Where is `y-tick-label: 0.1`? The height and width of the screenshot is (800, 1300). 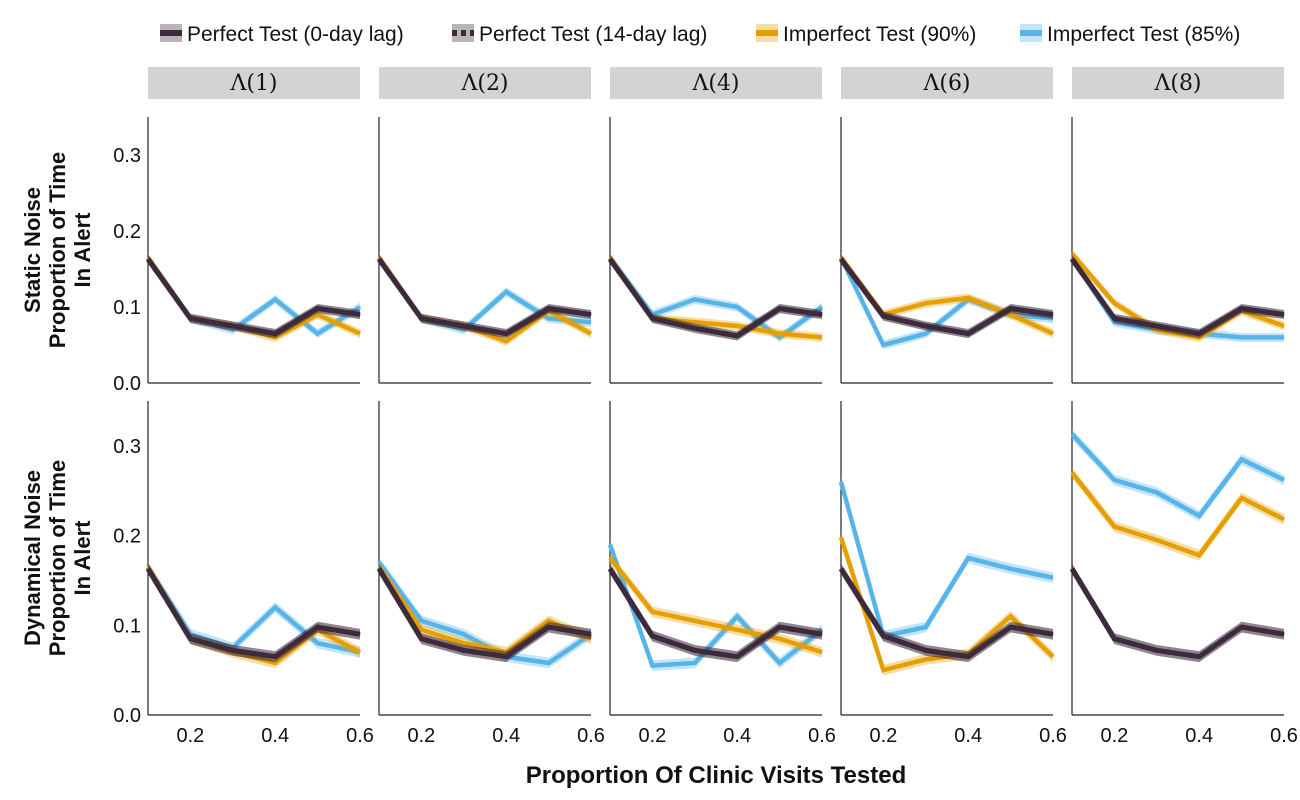
y-tick-label: 0.1 is located at coordinates (127, 626).